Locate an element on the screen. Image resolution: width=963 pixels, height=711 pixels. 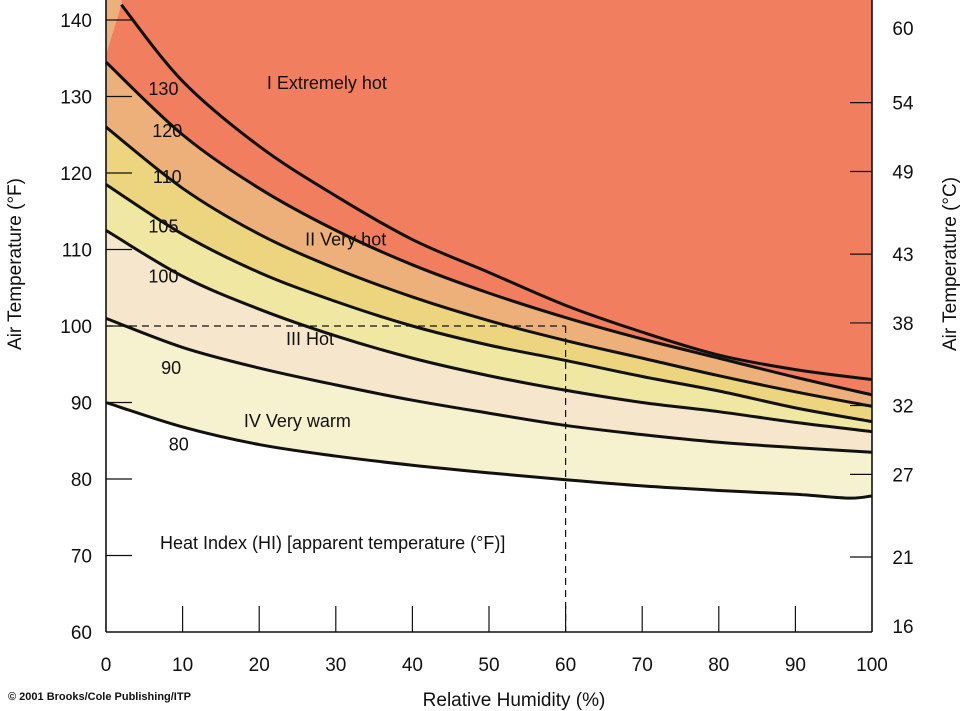
band-corner is located at coordinates (114, 27).